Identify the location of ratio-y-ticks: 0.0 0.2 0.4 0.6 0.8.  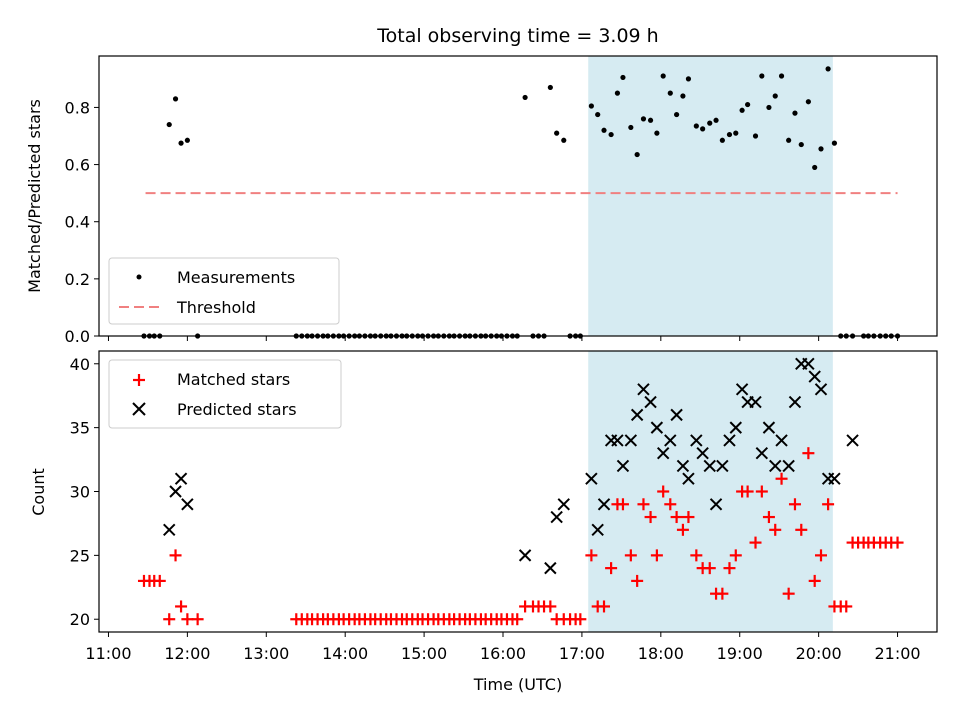
(82, 222).